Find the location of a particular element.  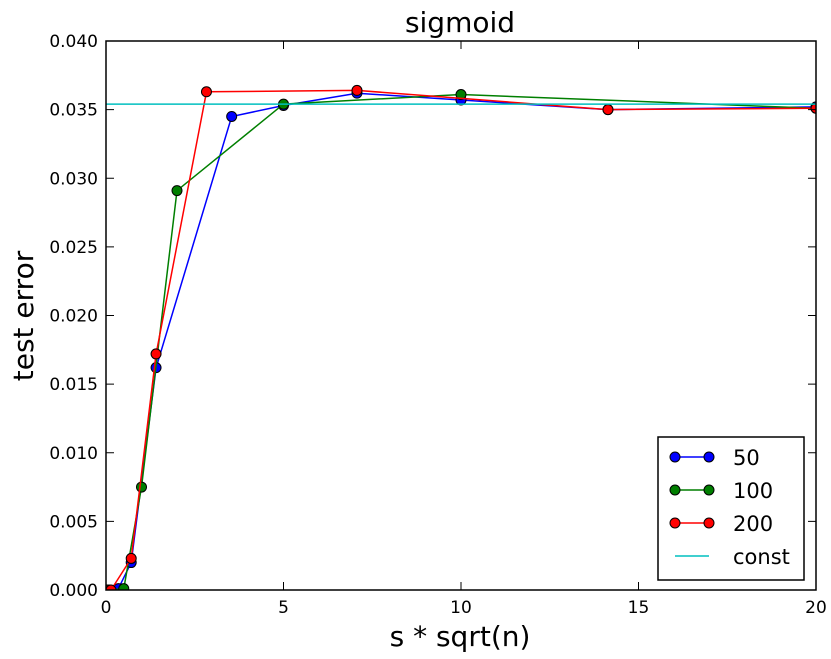

y-tick-label: 0.025 is located at coordinates (73, 248).